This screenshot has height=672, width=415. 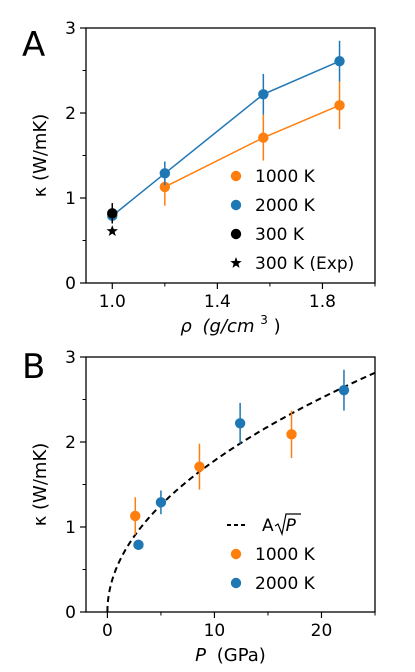 What do you see at coordinates (112, 302) in the screenshot?
I see `a-x-tick-label: 1.0` at bounding box center [112, 302].